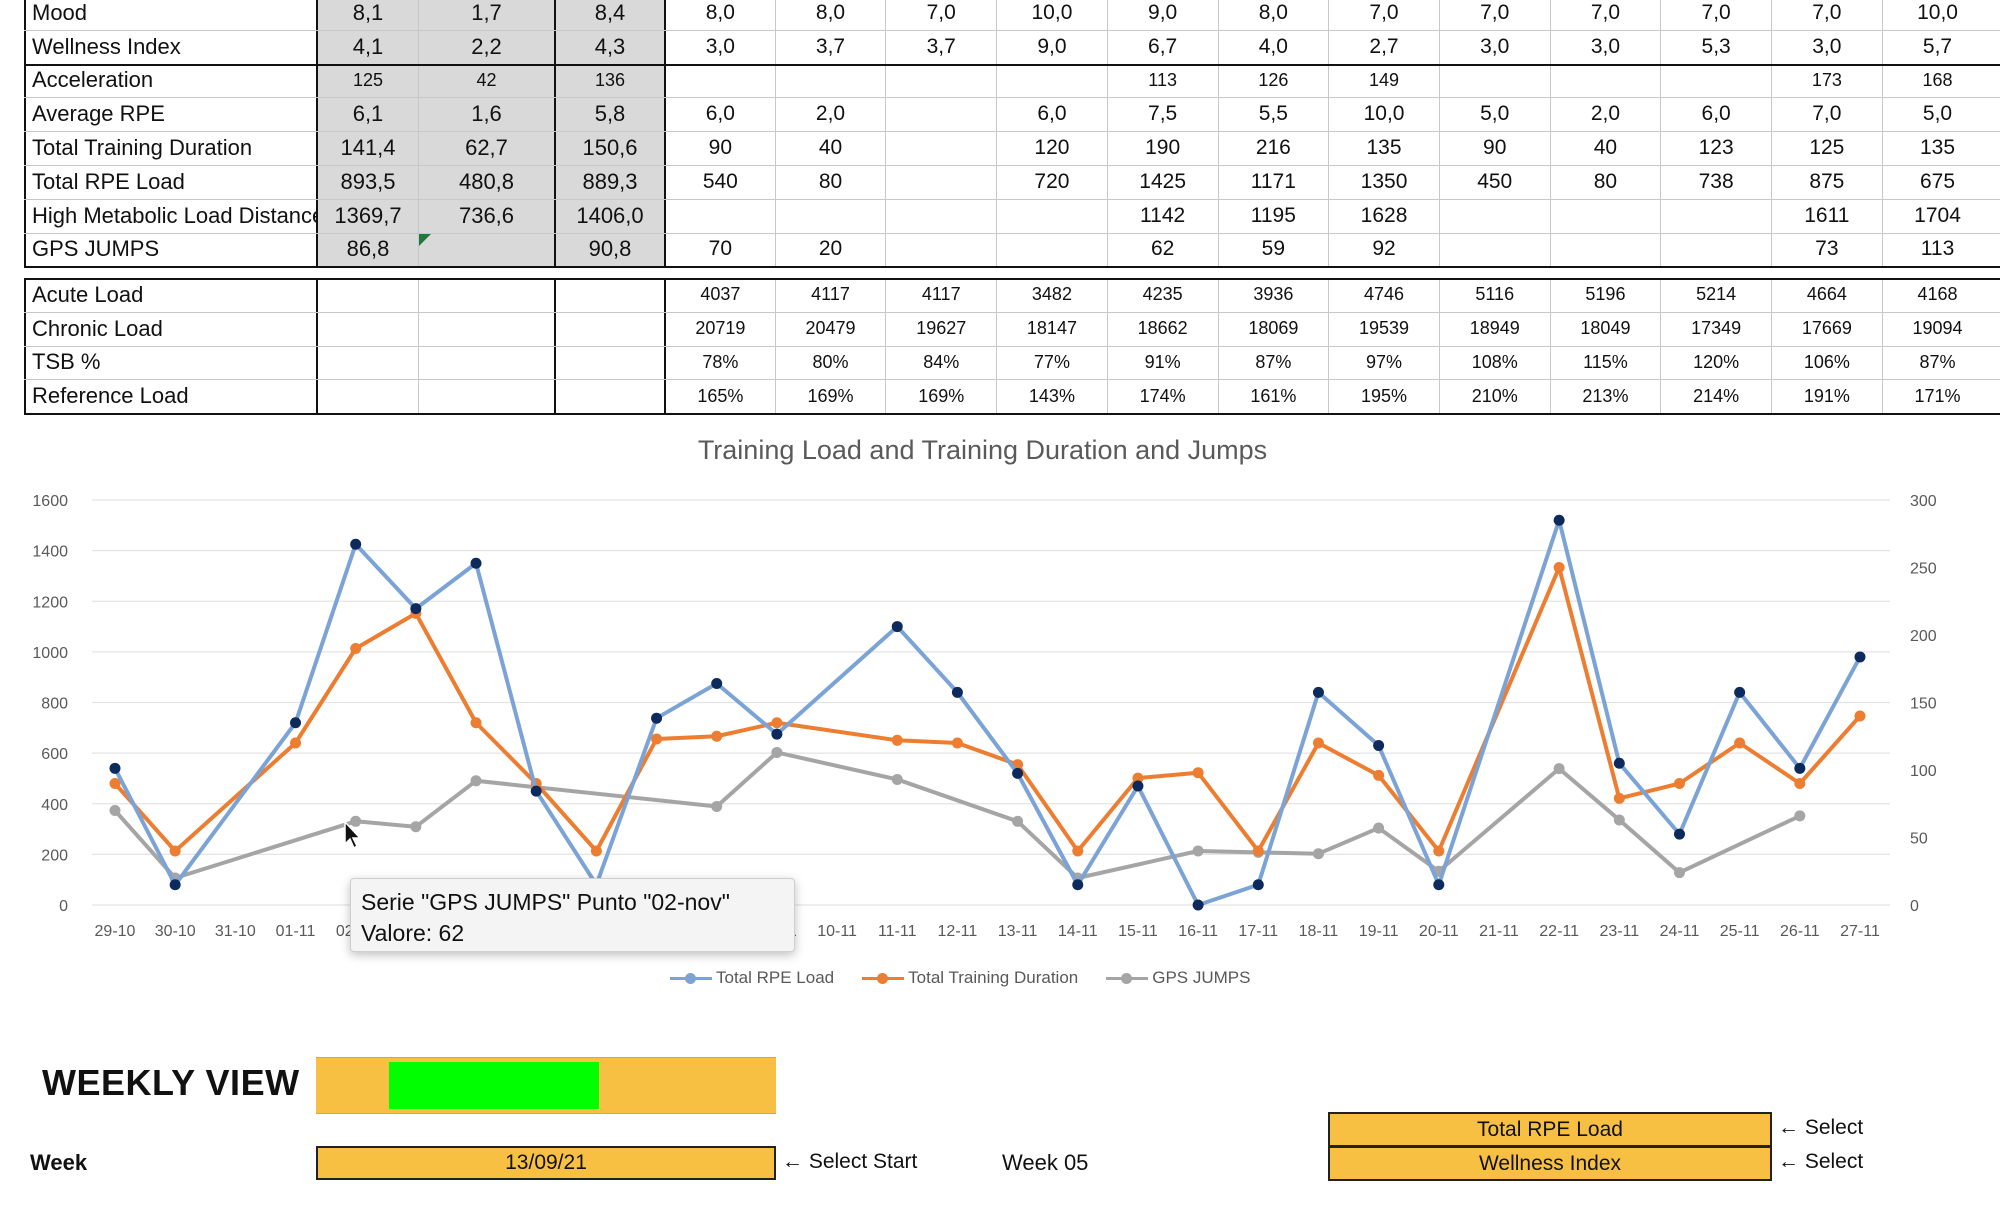  I want to click on stat-cell: 480,8, so click(486, 182).